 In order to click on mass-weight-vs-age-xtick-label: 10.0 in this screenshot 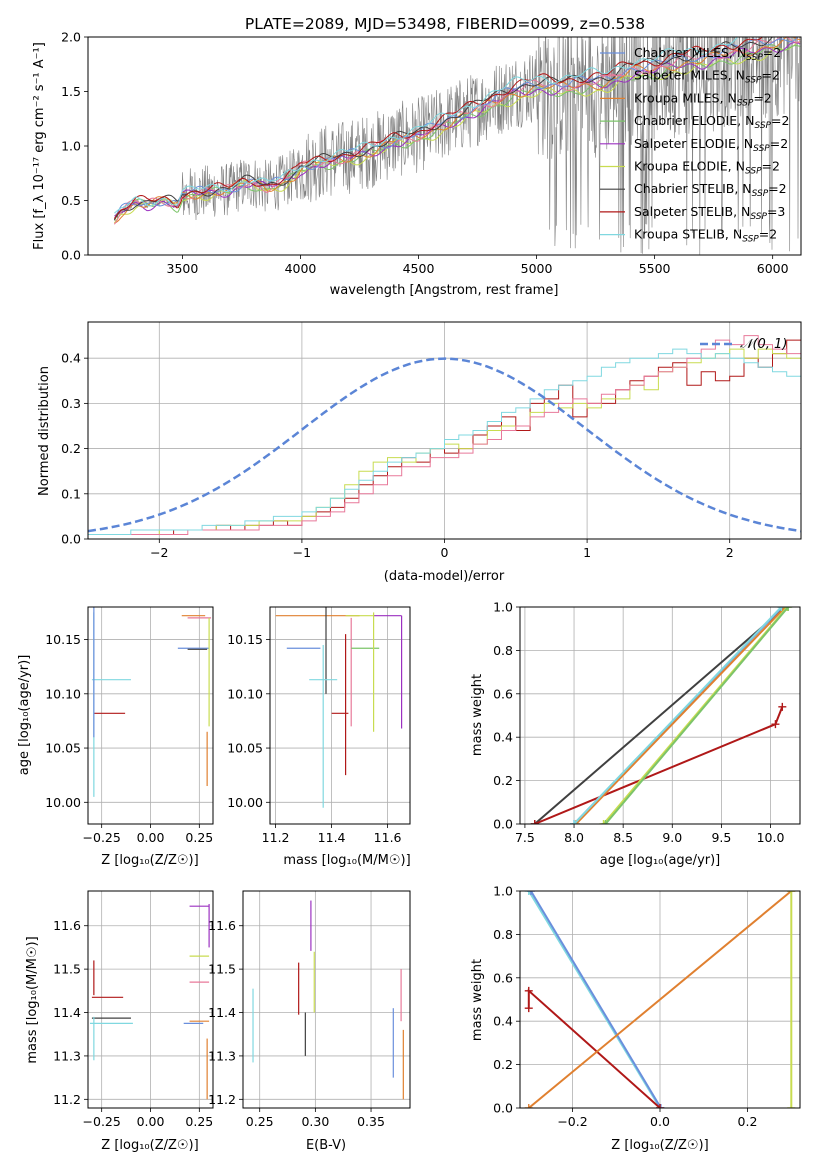, I will do `click(771, 837)`.